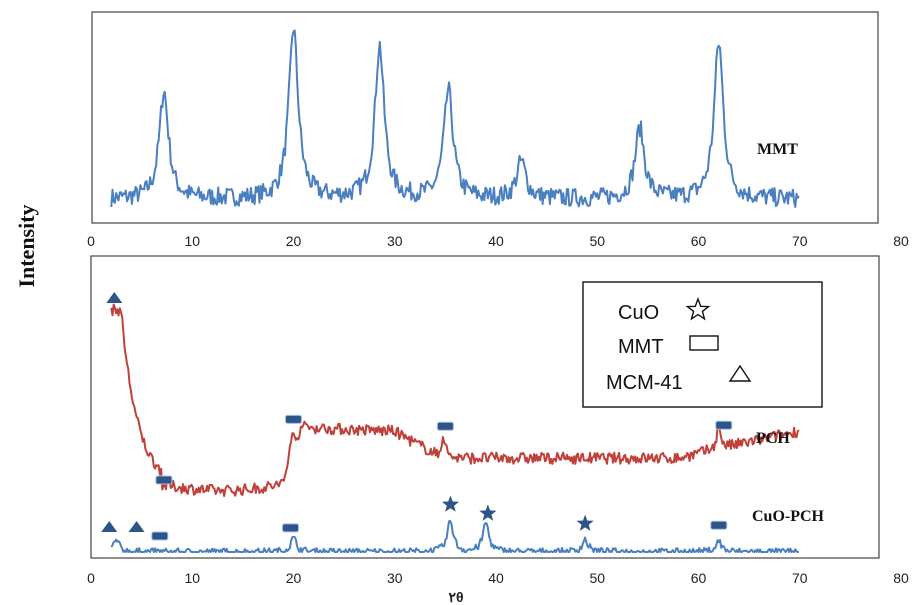 Image resolution: width=912 pixels, height=605 pixels. What do you see at coordinates (800, 241) in the screenshot?
I see `top-x-tick-label: 70` at bounding box center [800, 241].